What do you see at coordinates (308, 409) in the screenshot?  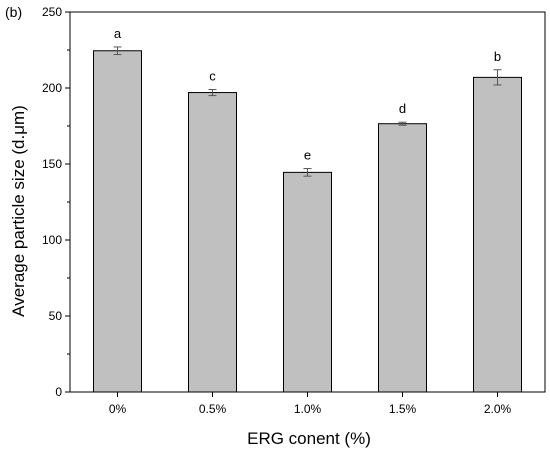 I see `x-tick-label: 1.0%` at bounding box center [308, 409].